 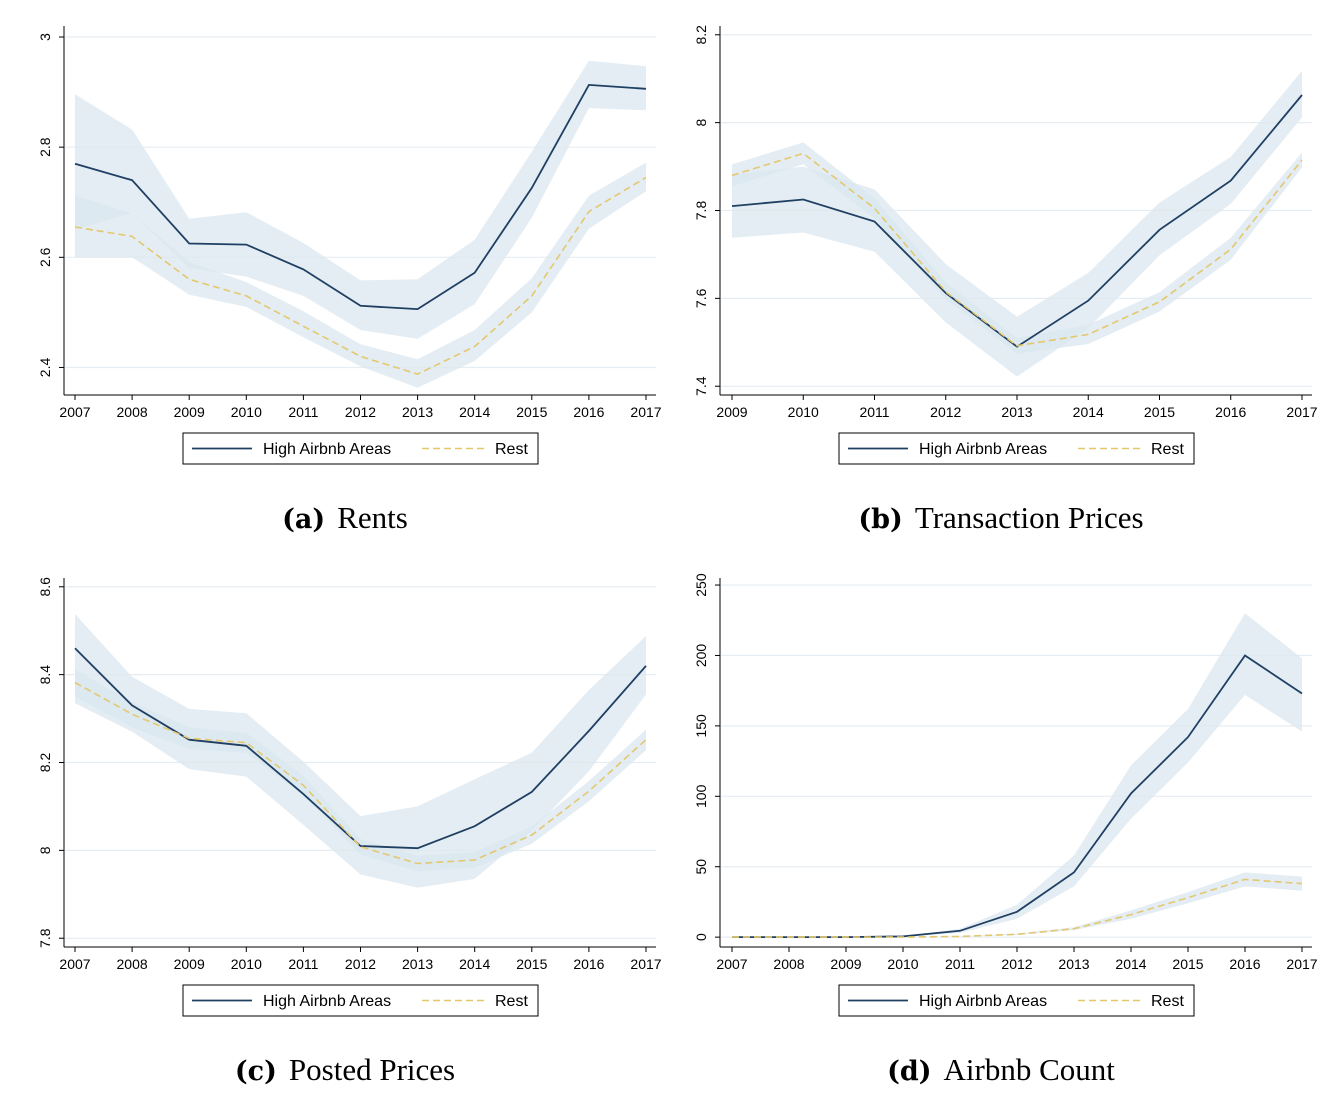 What do you see at coordinates (45, 763) in the screenshot?
I see `y-tick-label: 8.2` at bounding box center [45, 763].